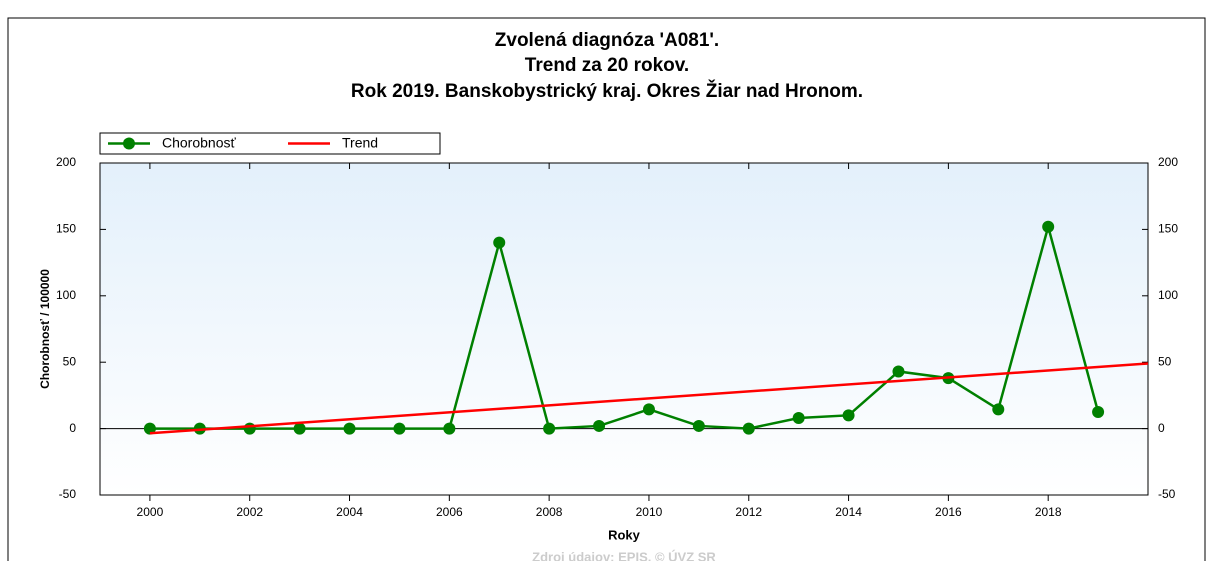  What do you see at coordinates (270, 143) in the screenshot?
I see `legend` at bounding box center [270, 143].